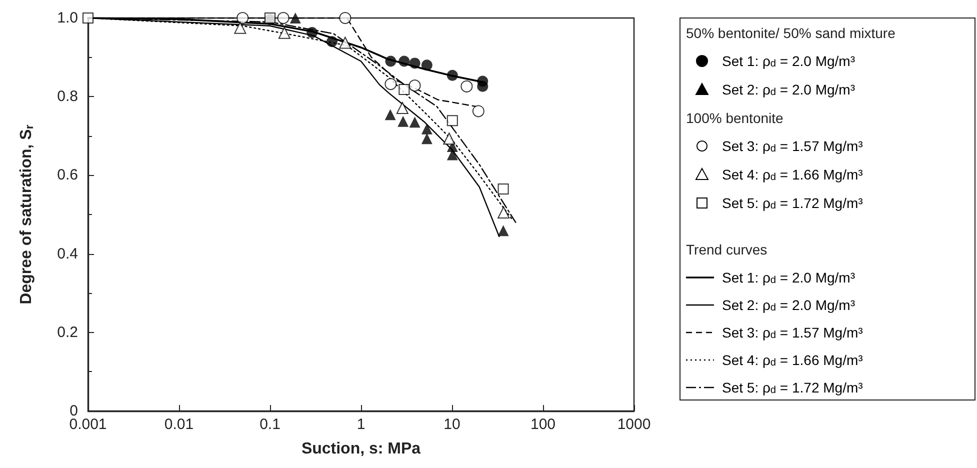 The image size is (977, 468). Describe the element at coordinates (543, 424) in the screenshot. I see `x-tick-label: 100` at that location.